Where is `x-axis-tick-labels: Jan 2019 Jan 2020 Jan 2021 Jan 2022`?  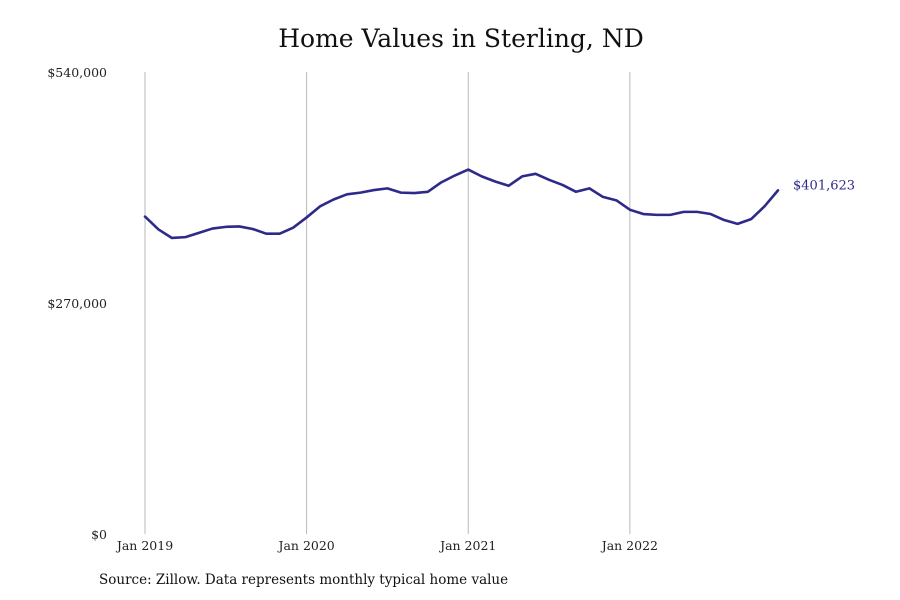
x-axis-tick-labels: Jan 2019 Jan 2020 Jan 2021 Jan 2022 is located at coordinates (386, 545).